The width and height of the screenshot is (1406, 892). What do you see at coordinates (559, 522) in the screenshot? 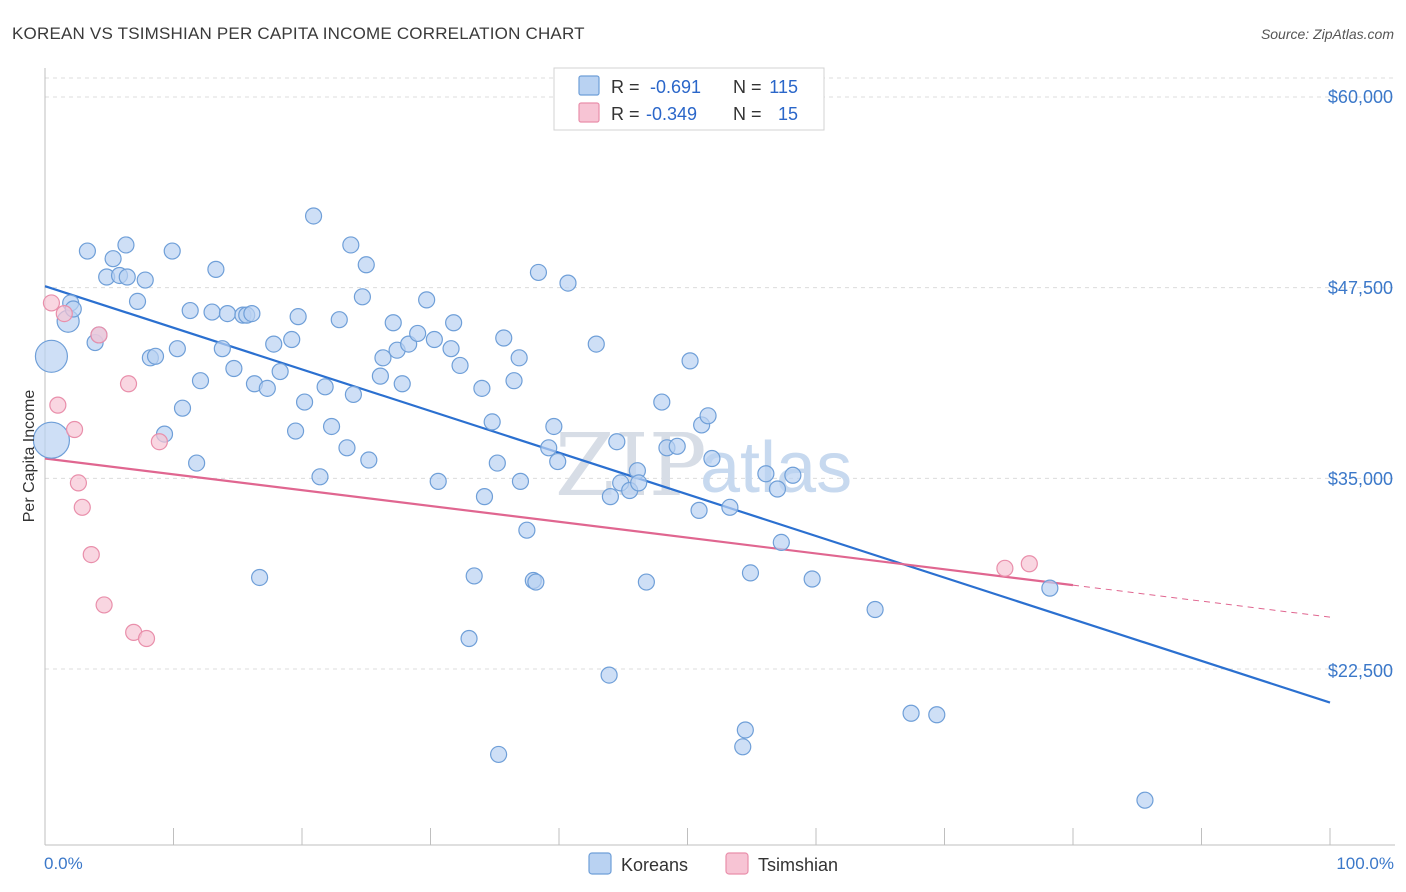
I see `tsimshian-trend-line` at bounding box center [559, 522].